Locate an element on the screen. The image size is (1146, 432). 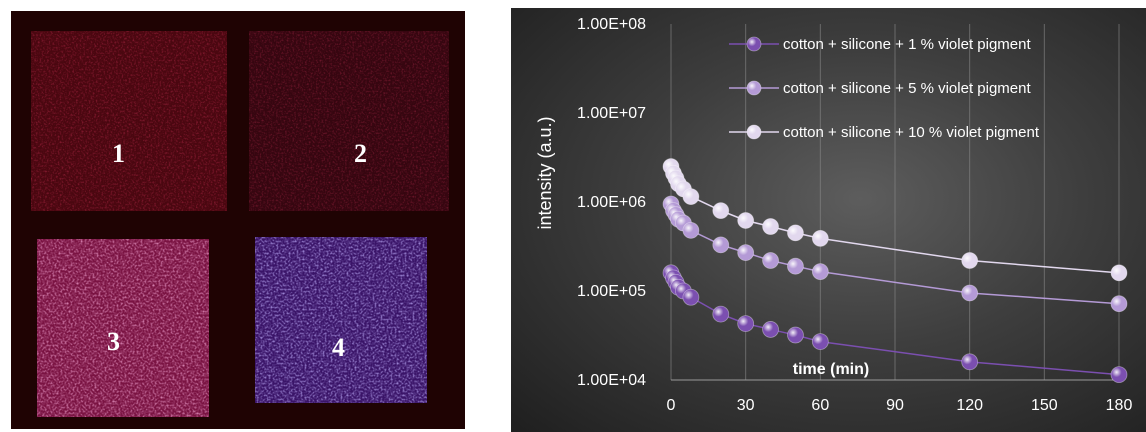
legend-label: cotton + silicone + 10 % violet pigment is located at coordinates (911, 132).